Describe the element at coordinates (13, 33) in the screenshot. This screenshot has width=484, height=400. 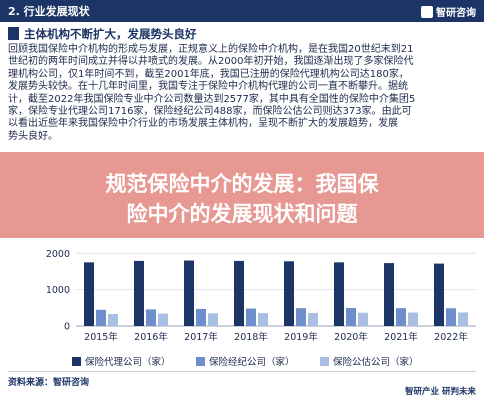
I see `heading-marker-icon` at that location.